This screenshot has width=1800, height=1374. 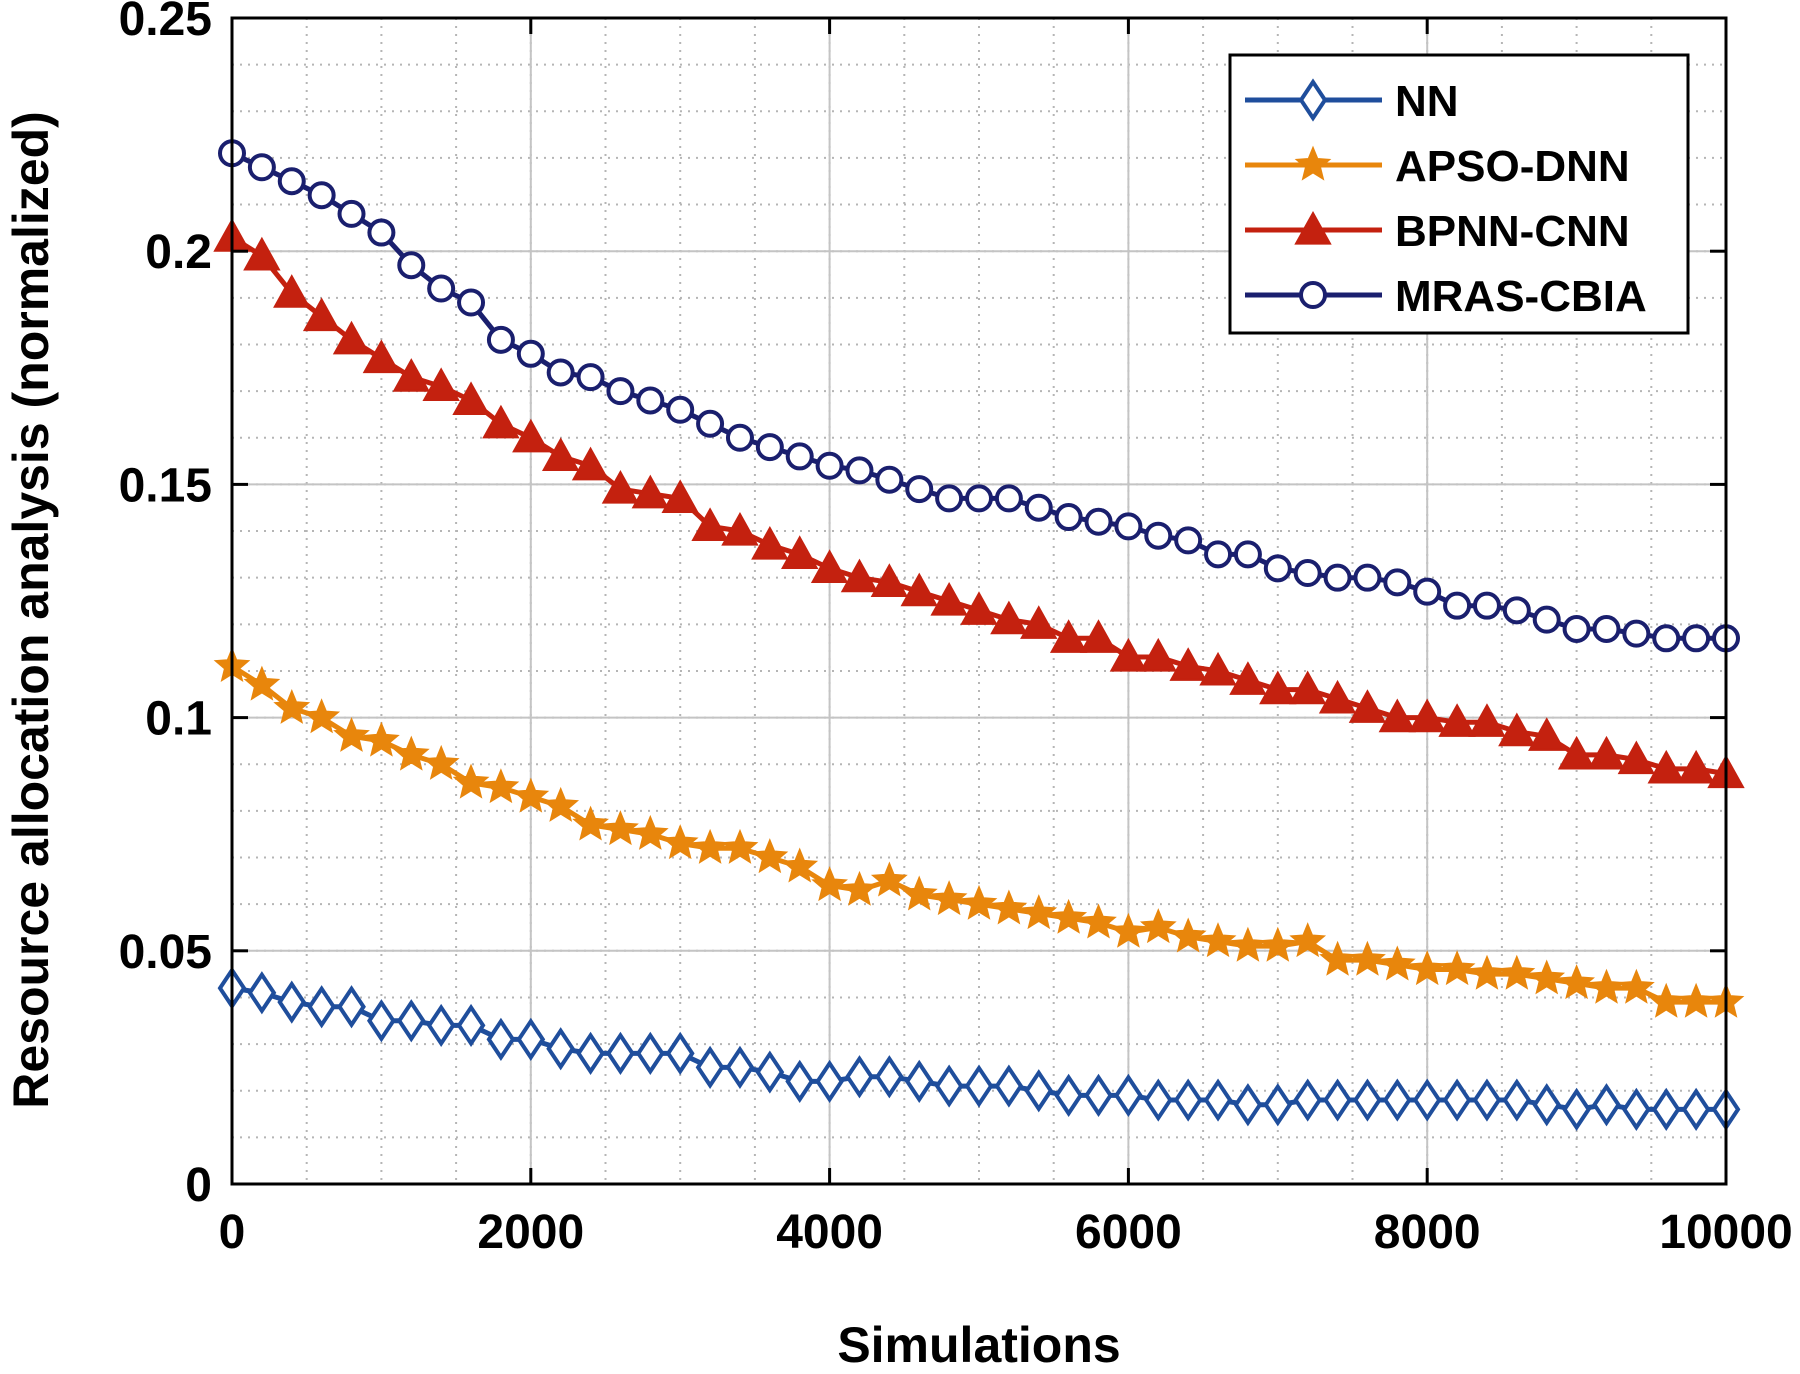 I want to click on x-tick-label: 10000, so click(x=1725, y=1232).